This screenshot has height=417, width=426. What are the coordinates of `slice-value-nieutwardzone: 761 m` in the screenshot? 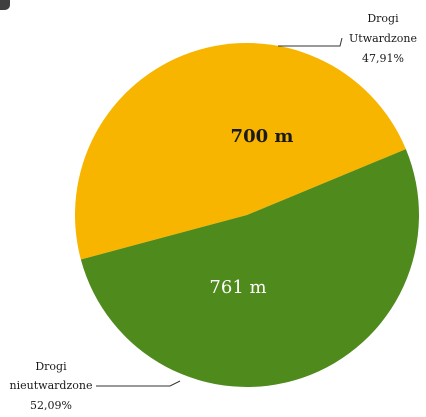 It's located at (237, 287).